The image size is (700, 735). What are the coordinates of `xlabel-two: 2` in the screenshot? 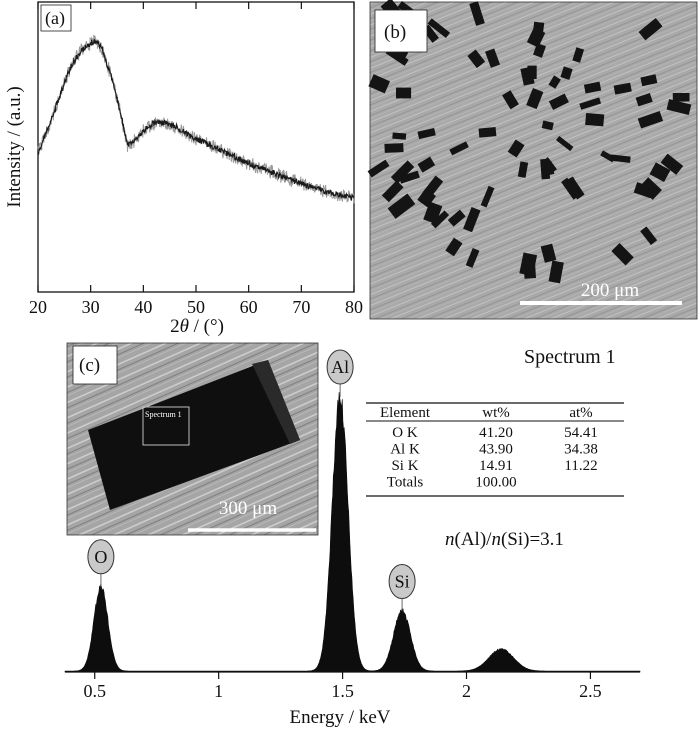 It's located at (175, 326).